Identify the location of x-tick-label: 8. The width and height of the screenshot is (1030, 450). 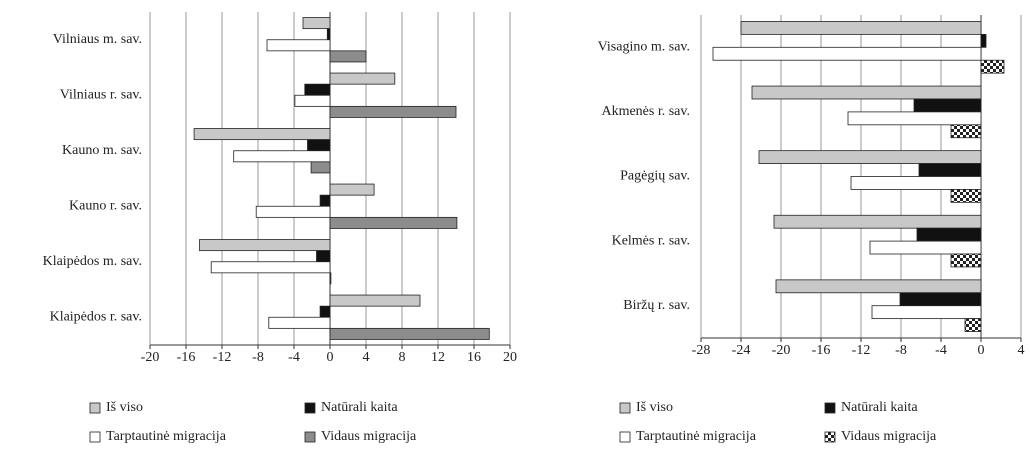
(402, 357).